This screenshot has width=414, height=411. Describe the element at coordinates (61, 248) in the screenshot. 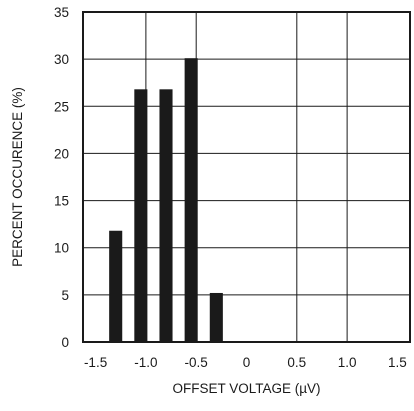

I see `y-tick-label: 10` at that location.